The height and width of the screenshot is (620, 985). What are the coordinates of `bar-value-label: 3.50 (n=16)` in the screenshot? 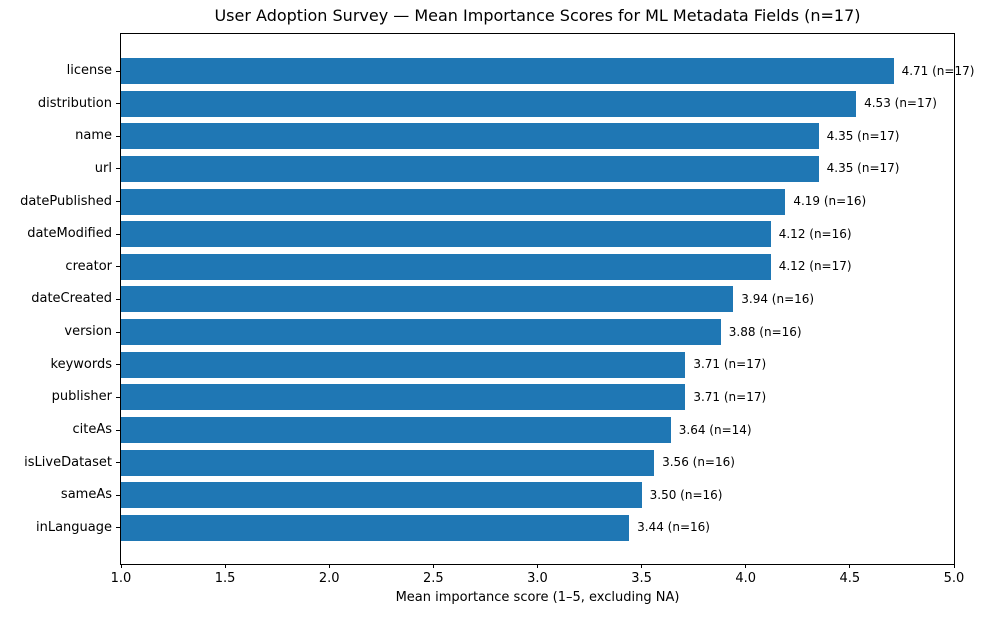 It's located at (686, 494).